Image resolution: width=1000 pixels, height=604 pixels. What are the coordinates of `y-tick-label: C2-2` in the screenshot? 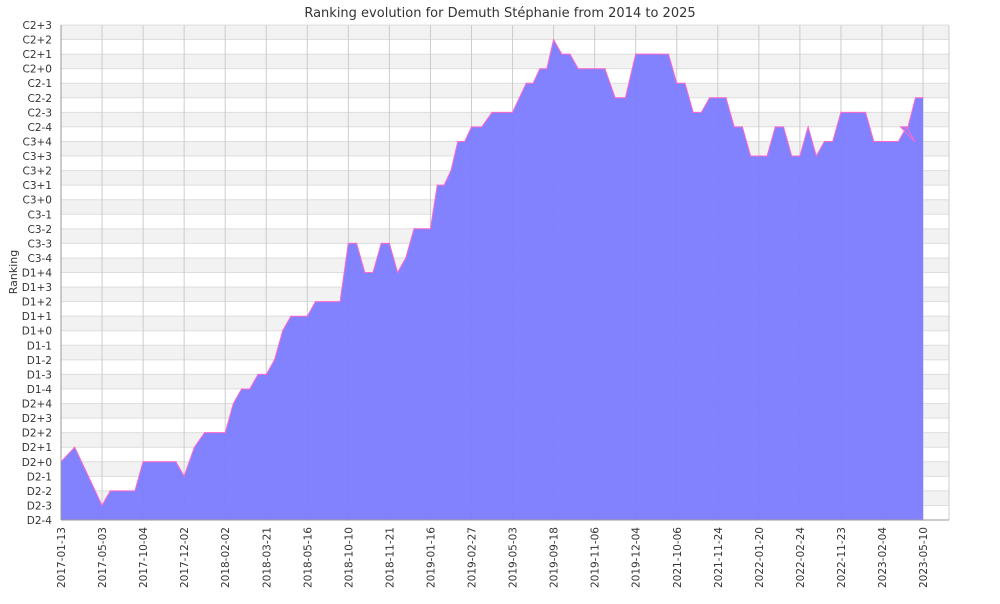 It's located at (40, 99).